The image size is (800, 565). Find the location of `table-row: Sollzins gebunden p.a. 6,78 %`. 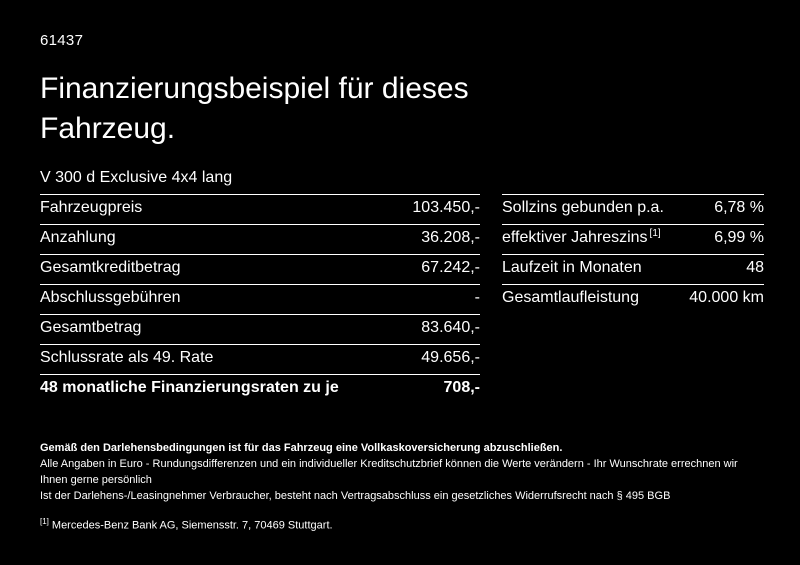

table-row: Sollzins gebunden p.a. 6,78 % is located at coordinates (633, 208).